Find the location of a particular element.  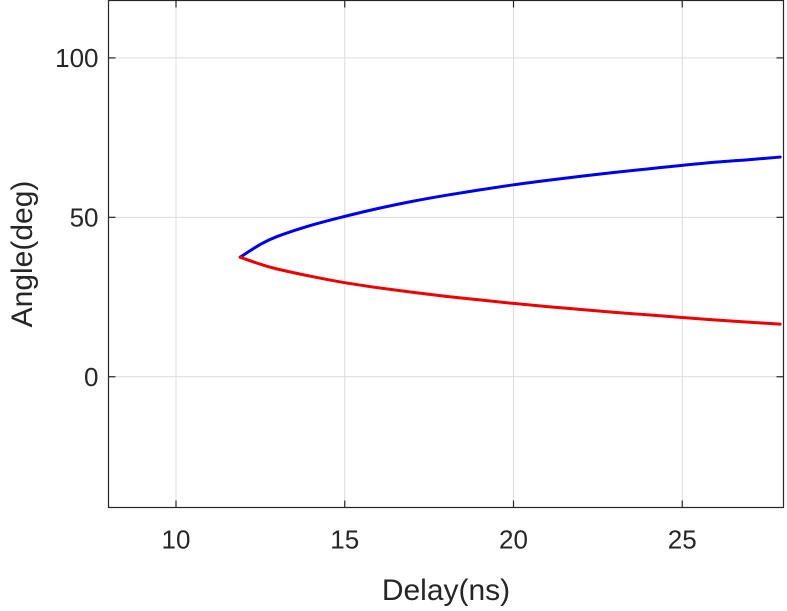

y-axis-label: Angle(deg) is located at coordinates (22, 254).